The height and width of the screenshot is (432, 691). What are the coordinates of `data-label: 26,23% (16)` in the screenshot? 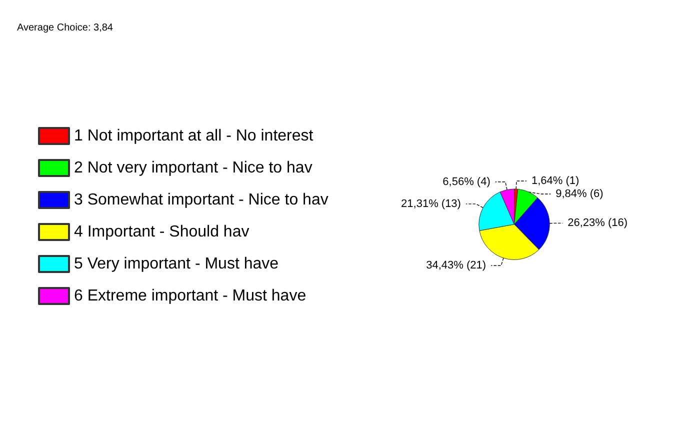 It's located at (598, 223).